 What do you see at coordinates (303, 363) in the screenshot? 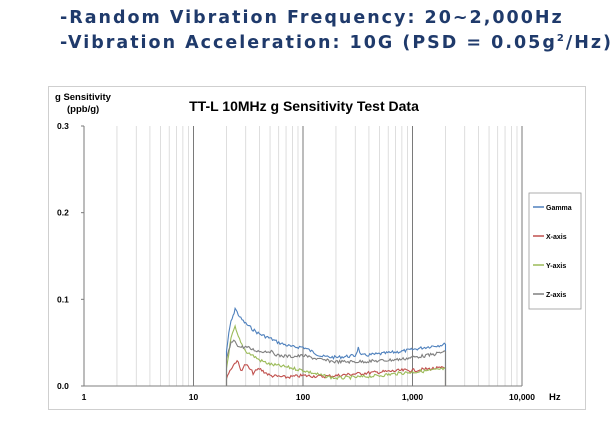
I see `series-line-z-axis` at bounding box center [303, 363].